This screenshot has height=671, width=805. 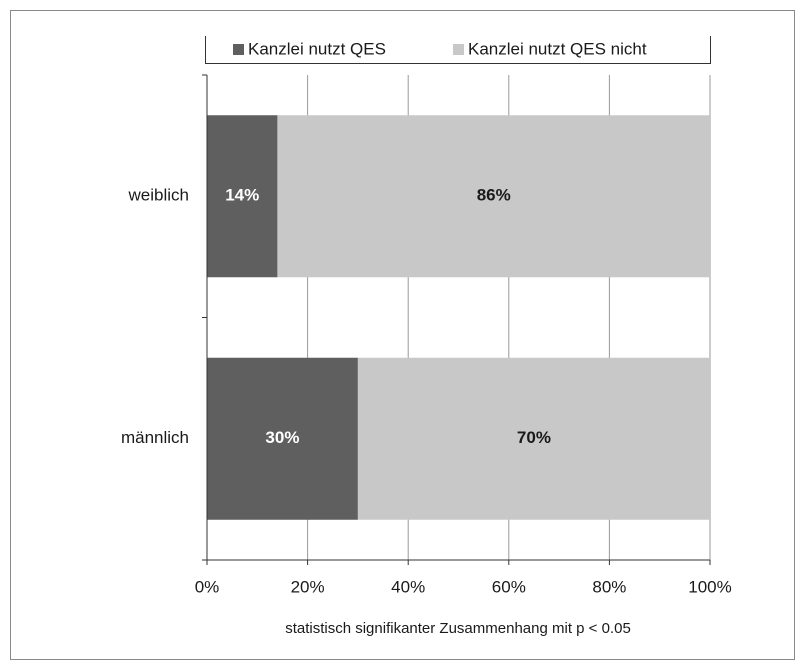 What do you see at coordinates (609, 586) in the screenshot?
I see `x-tick-label: 80%` at bounding box center [609, 586].